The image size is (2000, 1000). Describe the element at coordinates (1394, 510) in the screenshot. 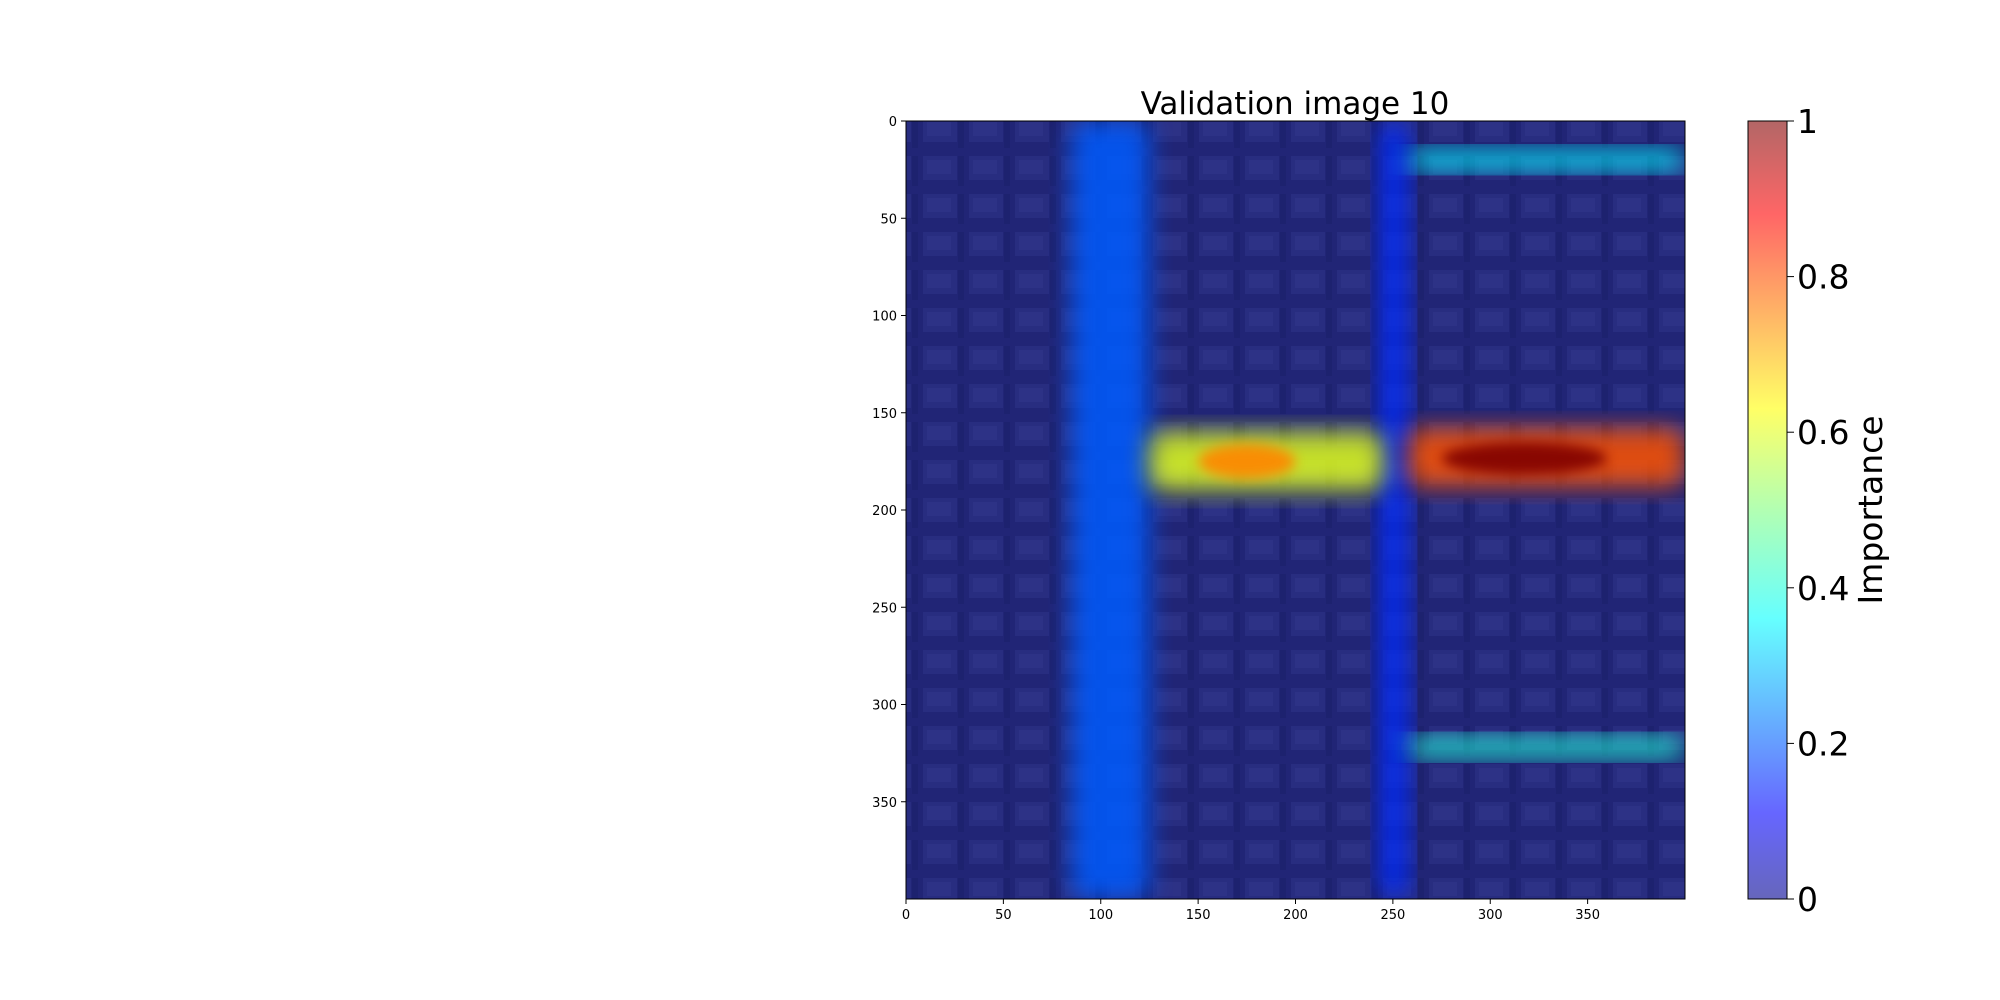

I see `overlay-region-vertical-road-right` at that location.